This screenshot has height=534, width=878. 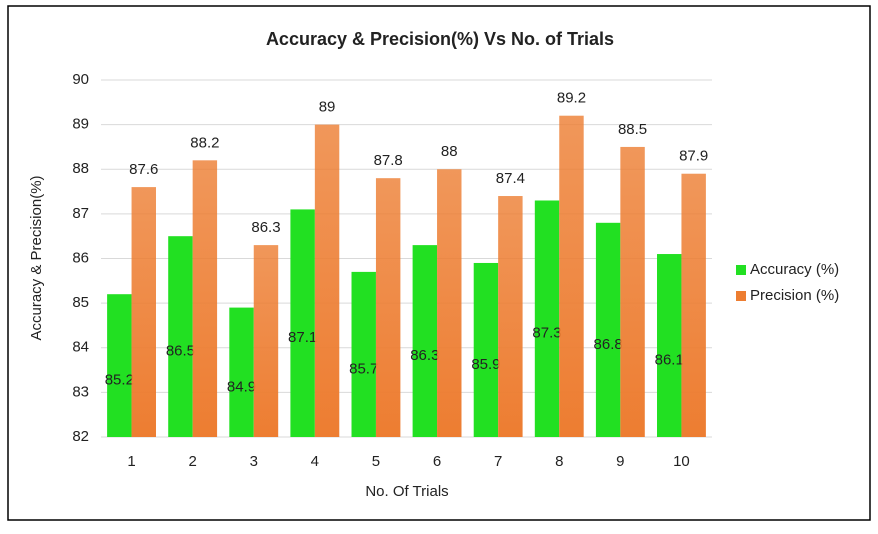 I want to click on data-label: 88.2, so click(x=204, y=142).